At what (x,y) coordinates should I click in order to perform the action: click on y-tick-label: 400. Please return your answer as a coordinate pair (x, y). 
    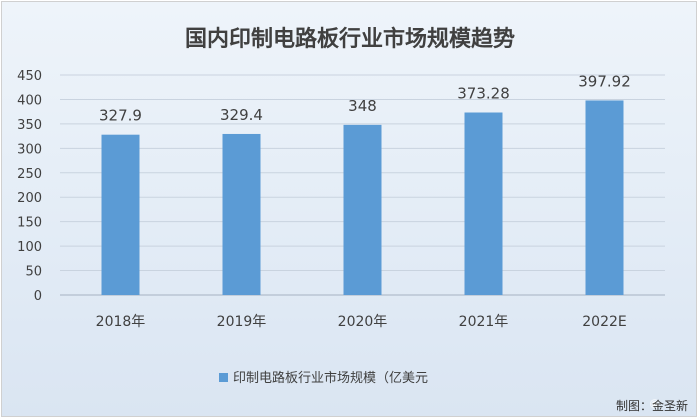
    Looking at the image, I should click on (29, 100).